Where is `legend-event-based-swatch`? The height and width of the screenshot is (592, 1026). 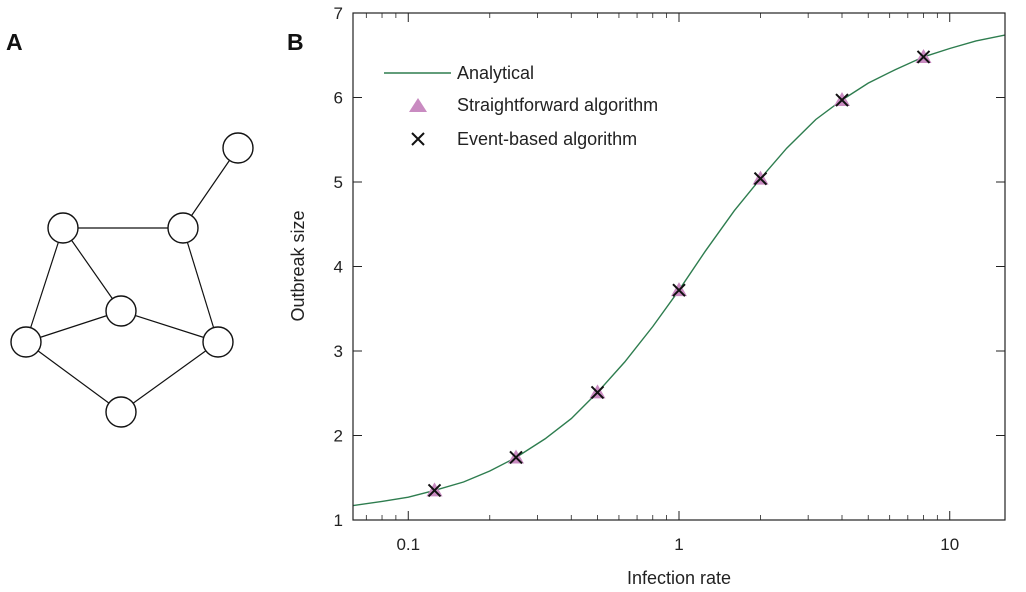 legend-event-based-swatch is located at coordinates (418, 139).